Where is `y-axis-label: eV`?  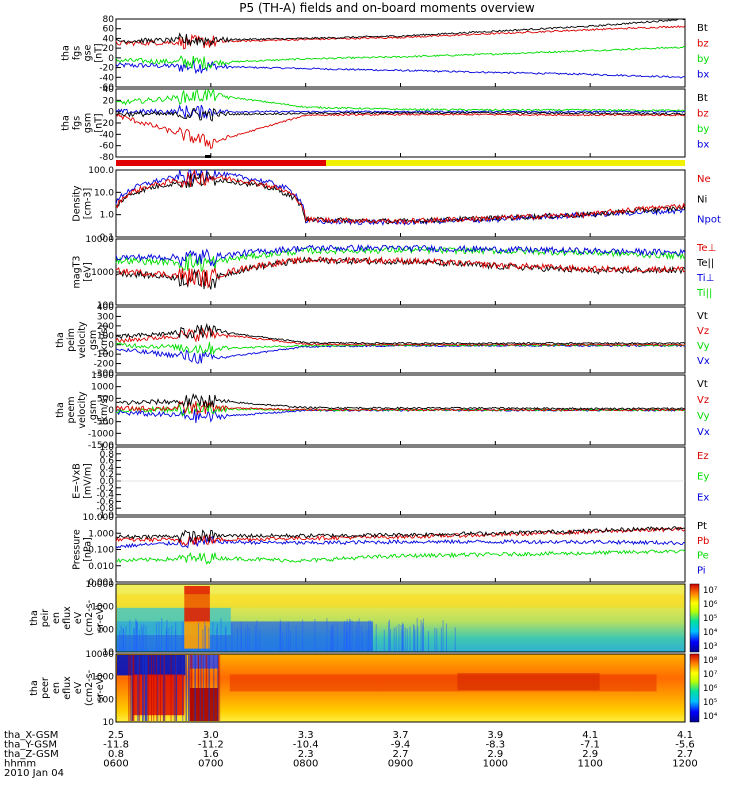 y-axis-label: eV is located at coordinates (78, 617).